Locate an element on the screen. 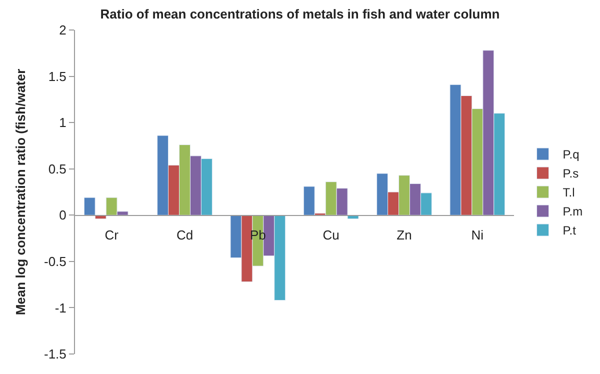 This screenshot has height=374, width=600. y-tick-label: -1 is located at coordinates (60, 308).